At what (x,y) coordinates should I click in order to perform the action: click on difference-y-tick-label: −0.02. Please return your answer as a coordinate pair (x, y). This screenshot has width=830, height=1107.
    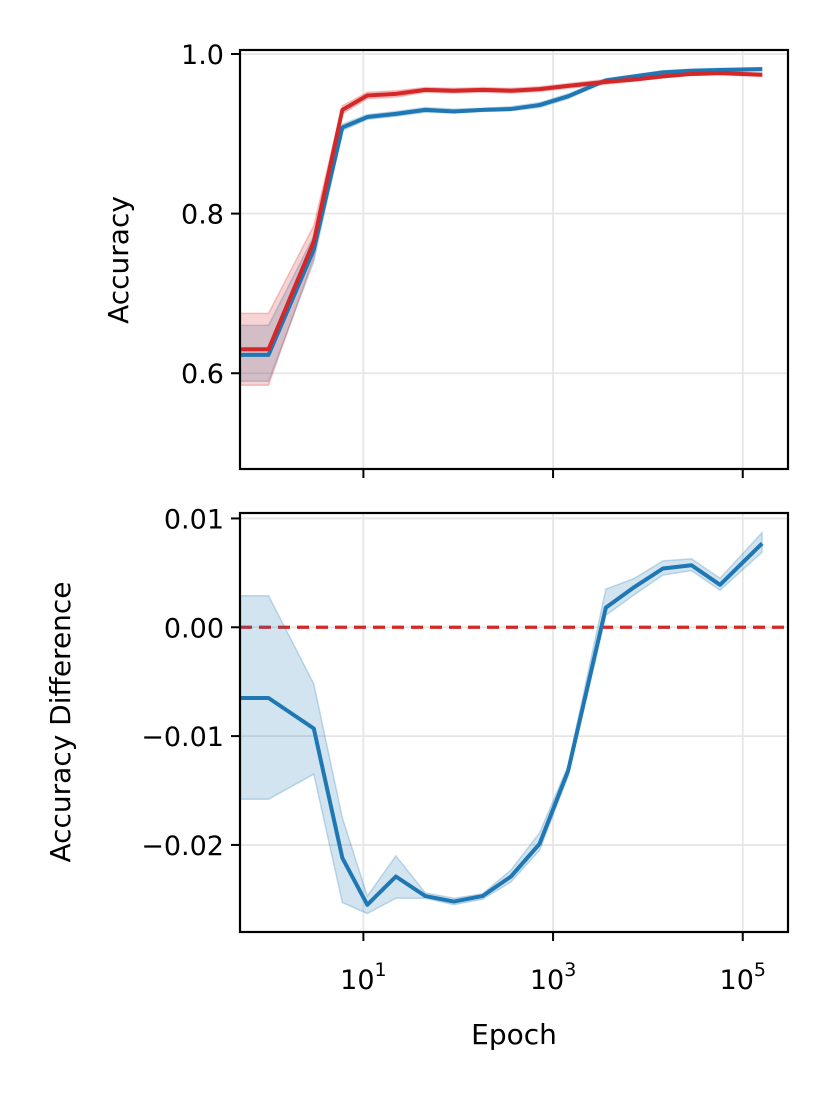
    Looking at the image, I should click on (182, 846).